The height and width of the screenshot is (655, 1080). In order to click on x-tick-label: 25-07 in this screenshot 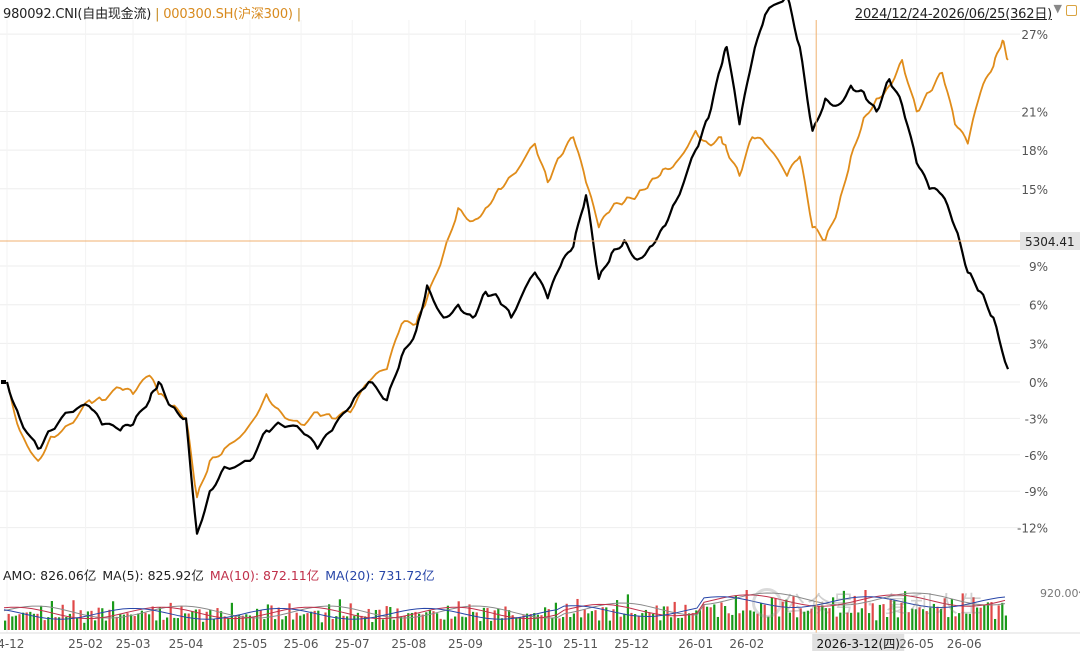, I will do `click(352, 644)`.